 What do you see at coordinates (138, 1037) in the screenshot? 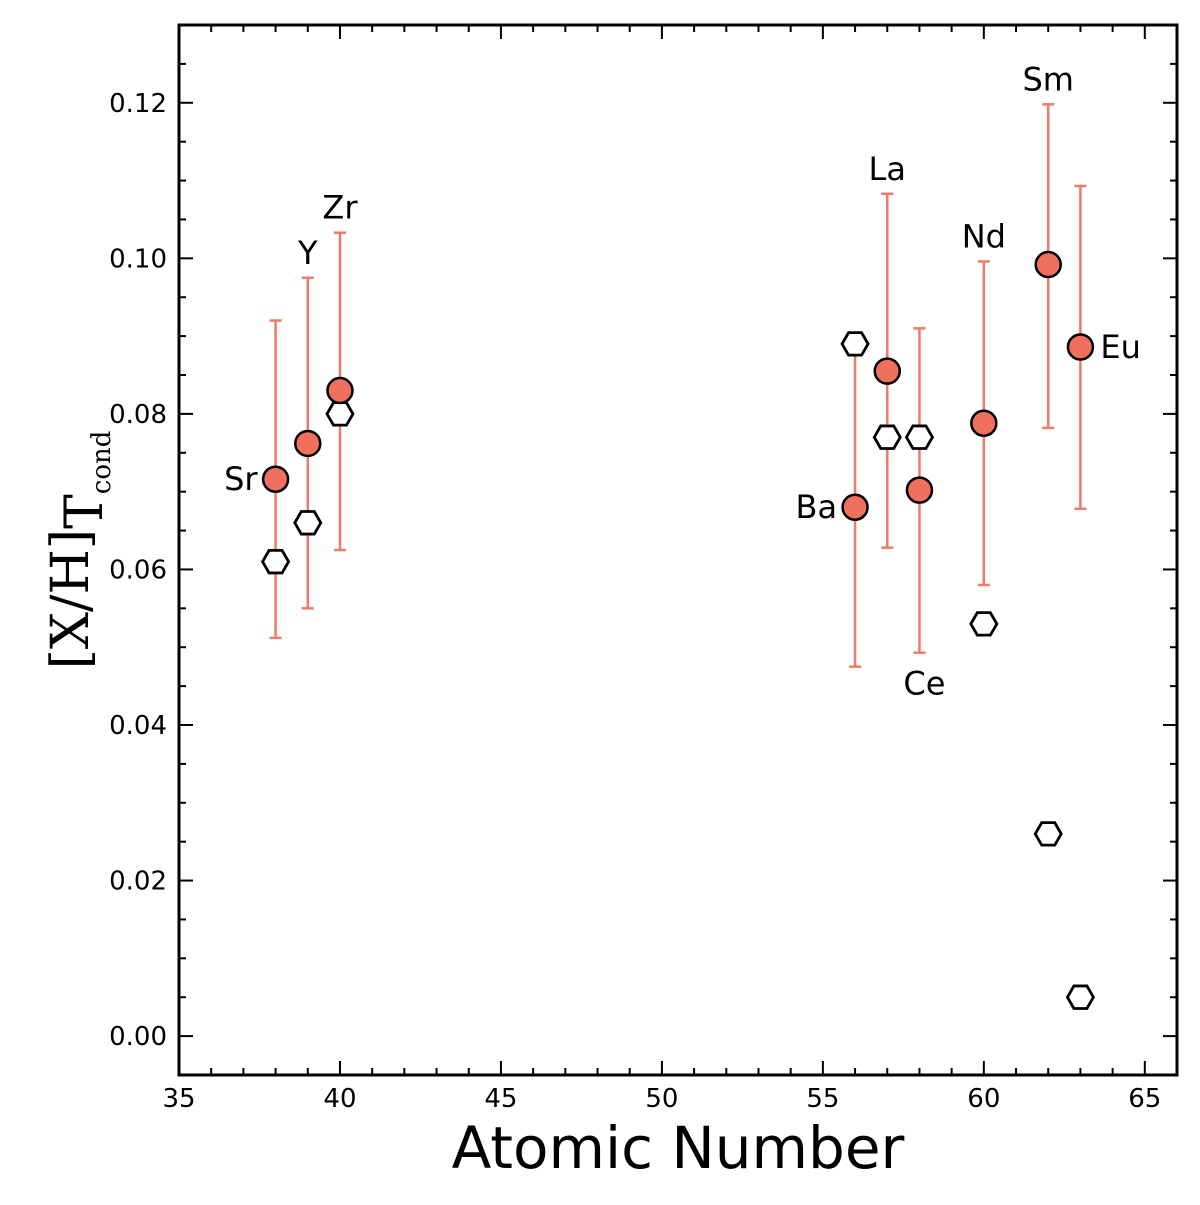
I see `y-tick-label: 0.00` at bounding box center [138, 1037].